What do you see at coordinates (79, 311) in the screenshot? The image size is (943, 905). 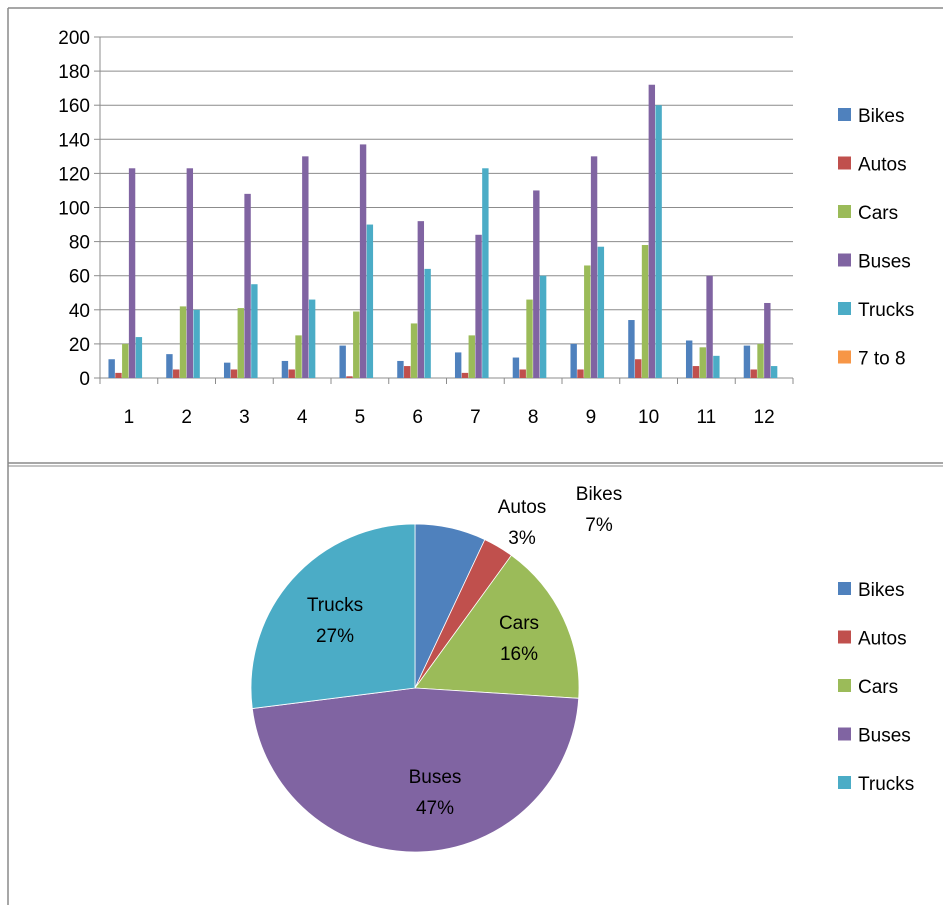 I see `y-tick-label: 40` at bounding box center [79, 311].